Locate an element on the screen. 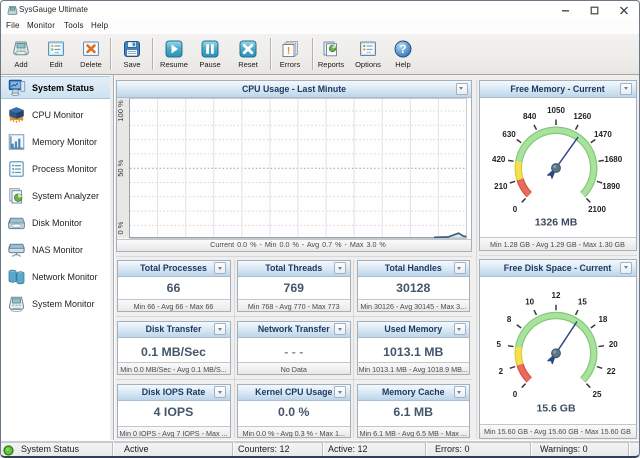 Image resolution: width=640 pixels, height=458 pixels. svg-text: 420 is located at coordinates (499, 159).